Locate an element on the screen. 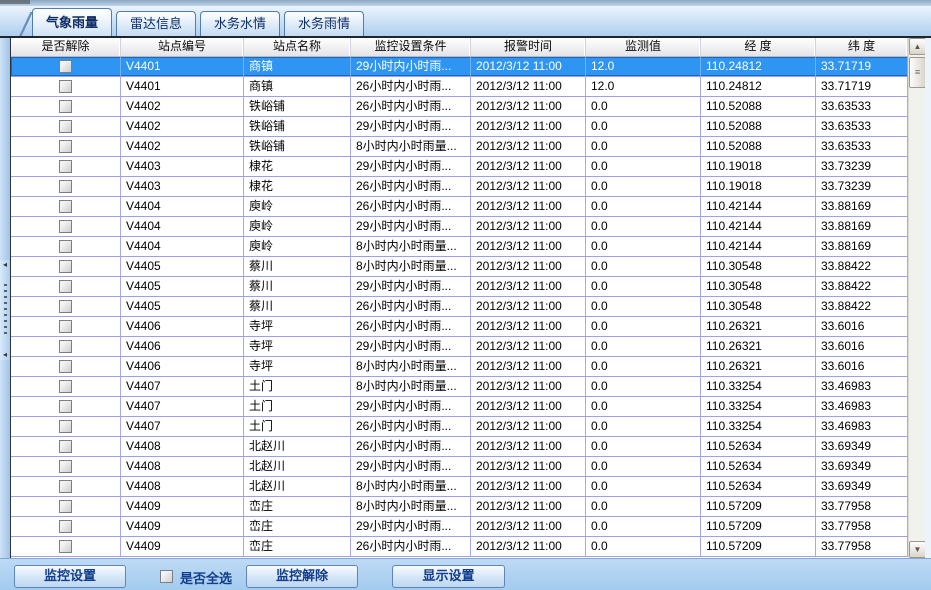 This screenshot has height=590, width=931. column-header-6: 监测值 is located at coordinates (643, 47).